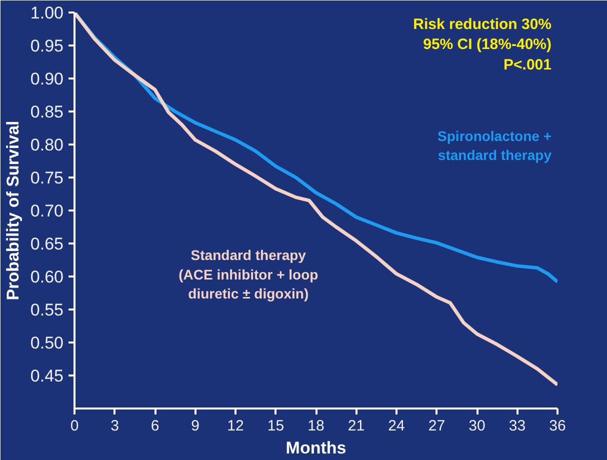  What do you see at coordinates (12, 210) in the screenshot?
I see `y-axis-title: Probability of Survival` at bounding box center [12, 210].